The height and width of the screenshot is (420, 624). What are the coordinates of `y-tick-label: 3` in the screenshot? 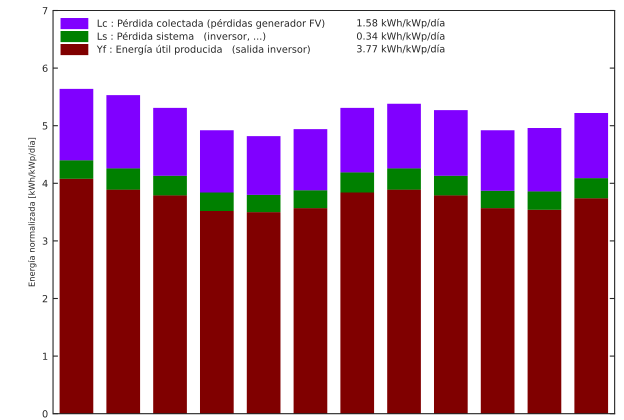 It's located at (45, 241).